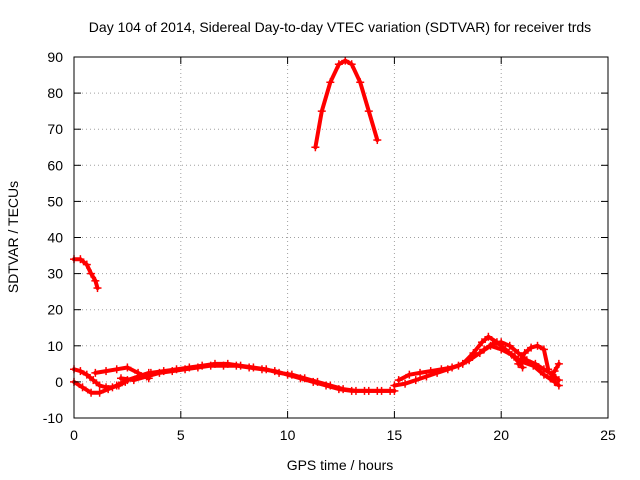 This screenshot has width=640, height=480. What do you see at coordinates (55, 346) in the screenshot?
I see `y-tick-label: 10` at bounding box center [55, 346].